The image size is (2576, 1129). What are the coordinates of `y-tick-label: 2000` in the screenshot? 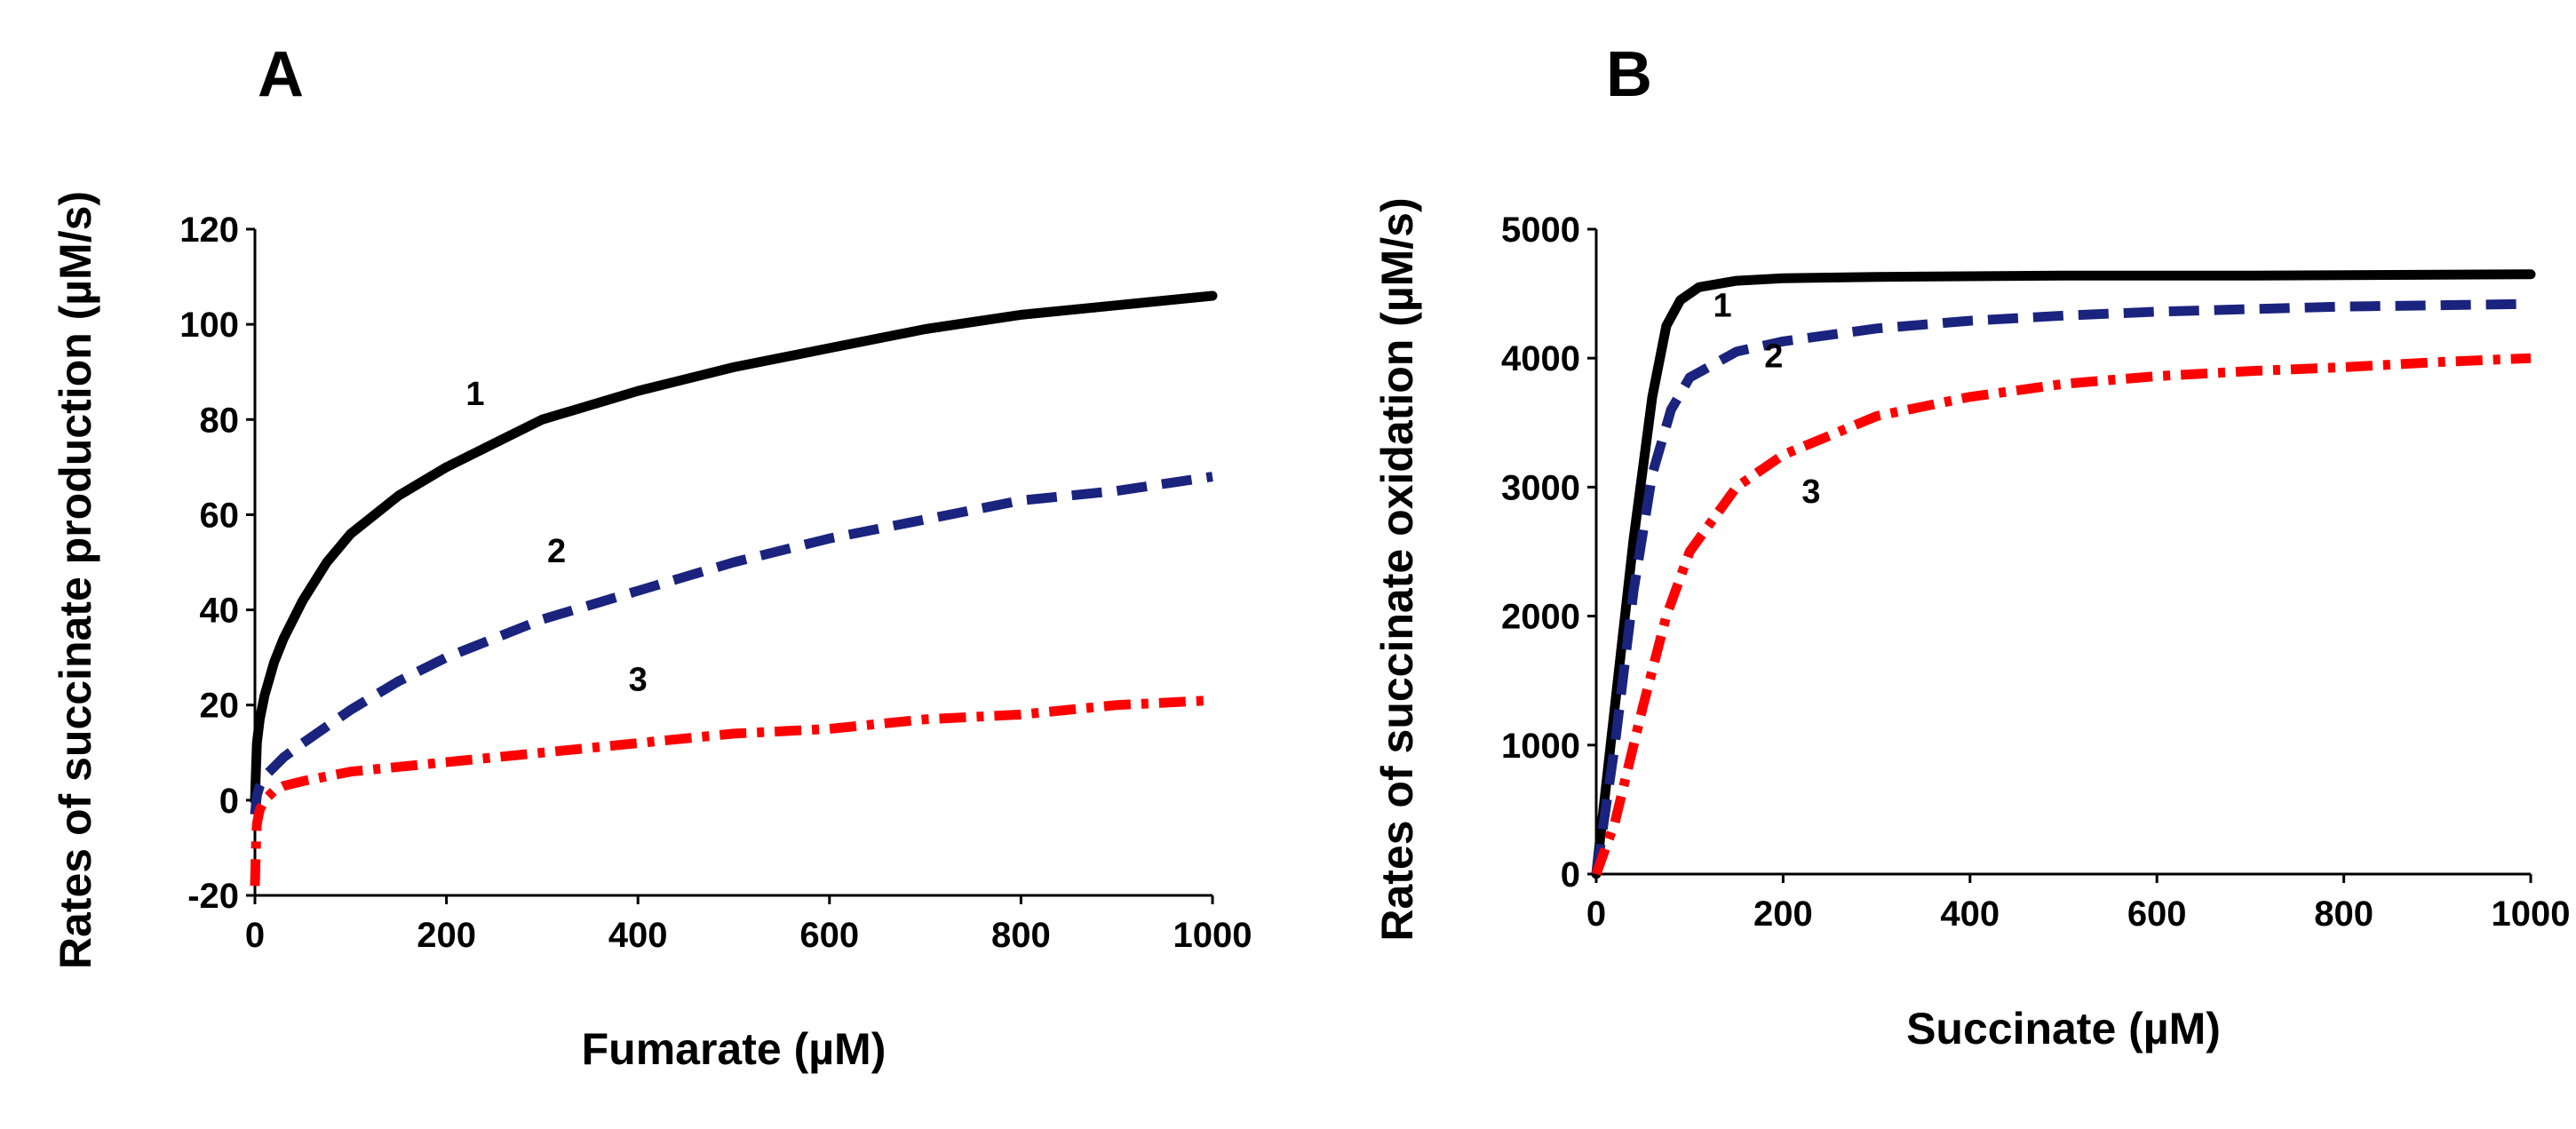 It's located at (1540, 618).